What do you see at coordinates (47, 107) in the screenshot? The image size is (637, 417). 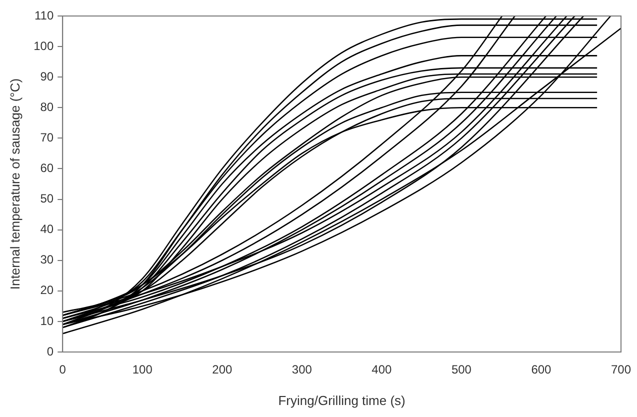 I see `y-tick-label: 80` at bounding box center [47, 107].